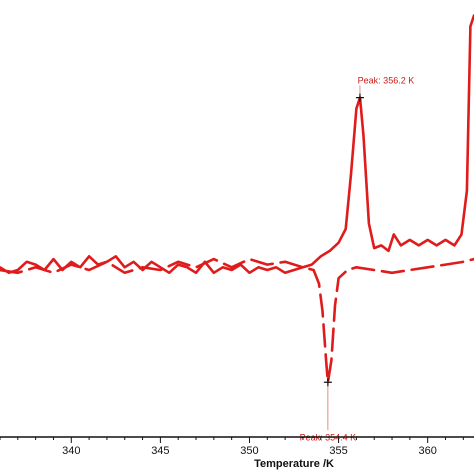 The image size is (474, 474). Describe the element at coordinates (427, 451) in the screenshot. I see `x-tick-label: 360` at that location.